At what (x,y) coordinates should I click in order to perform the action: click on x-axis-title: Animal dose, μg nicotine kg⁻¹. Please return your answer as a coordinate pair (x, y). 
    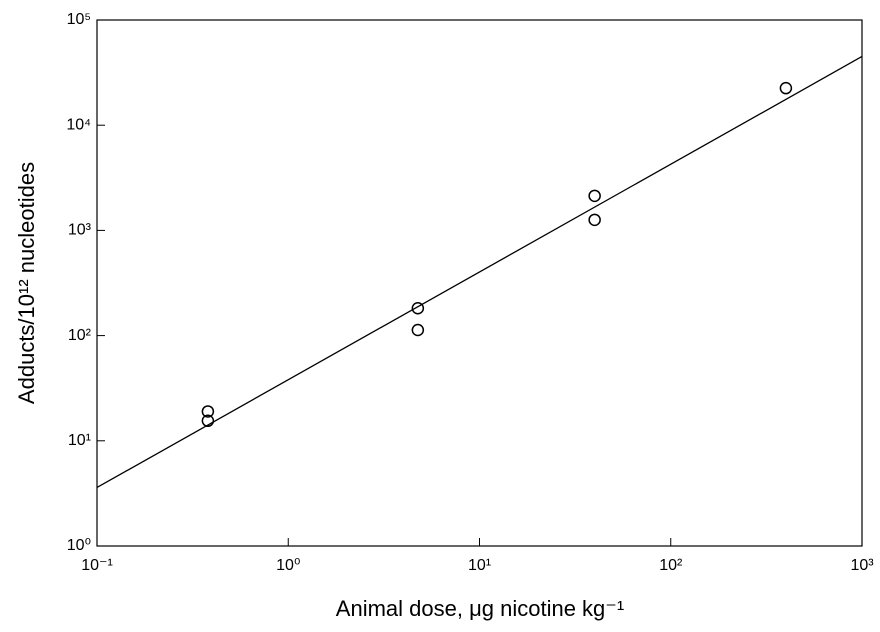
    Looking at the image, I should click on (480, 608).